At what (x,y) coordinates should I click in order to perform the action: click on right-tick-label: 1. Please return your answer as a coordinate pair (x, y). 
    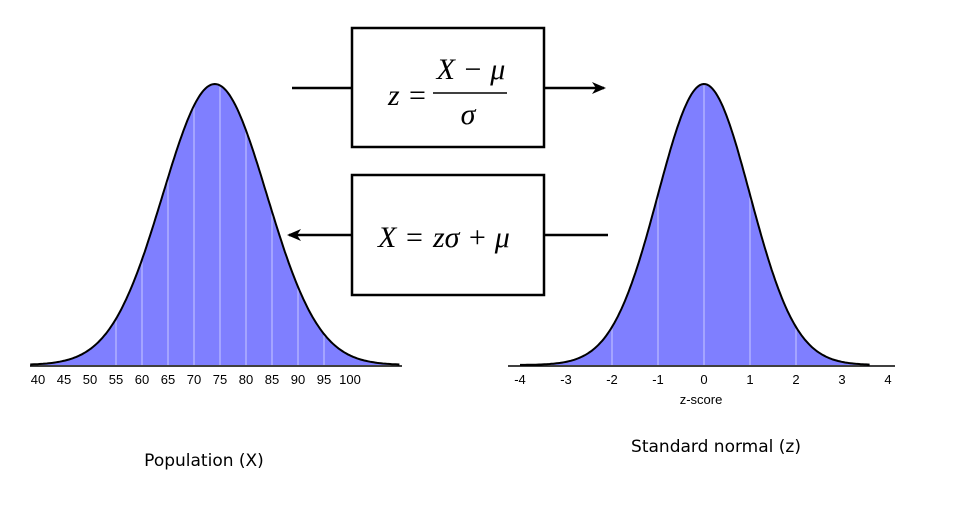
    Looking at the image, I should click on (749, 379).